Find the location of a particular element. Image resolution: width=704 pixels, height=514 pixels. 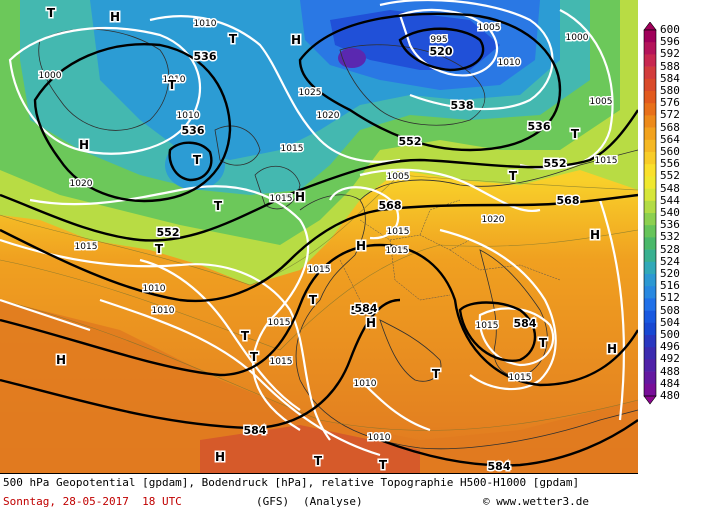

legend-label: 524 is located at coordinates (670, 261).